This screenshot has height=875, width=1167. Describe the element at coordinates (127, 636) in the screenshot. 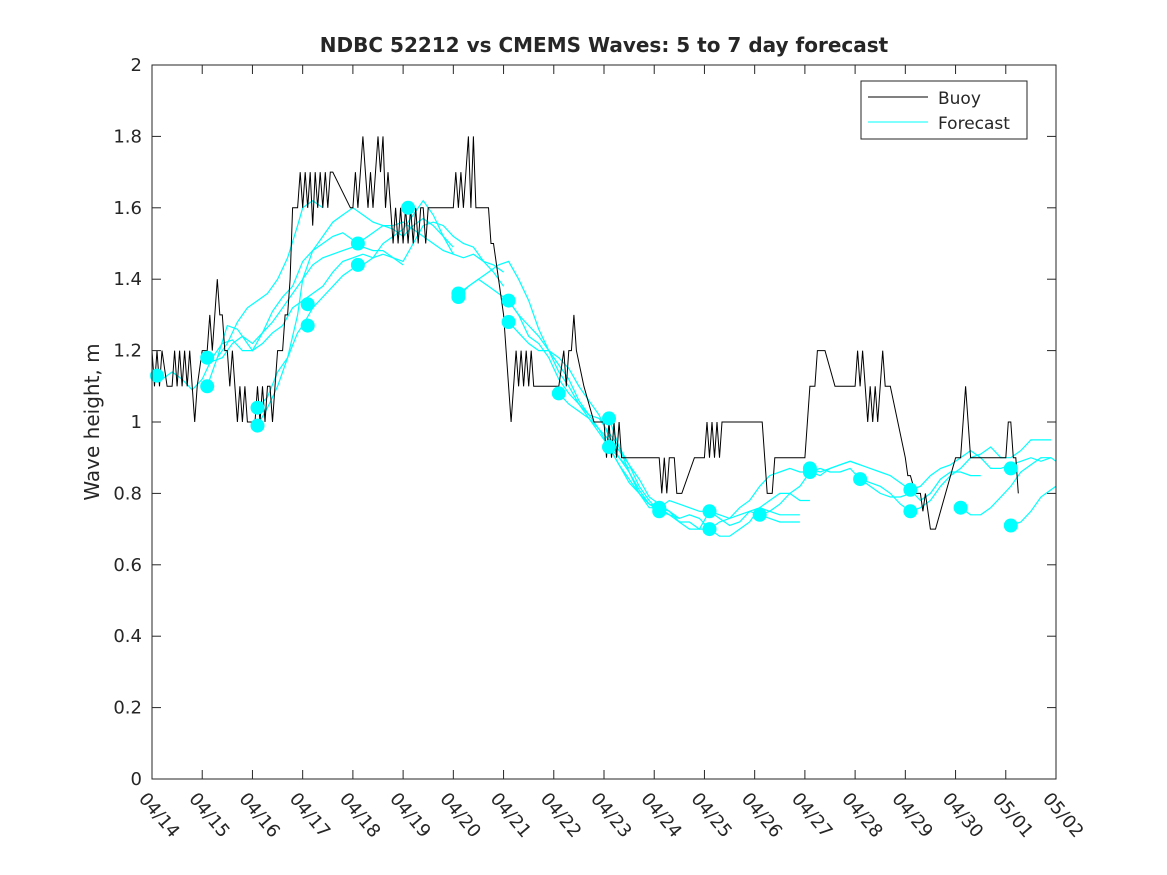

I see `y-tick-label: 0.4` at that location.